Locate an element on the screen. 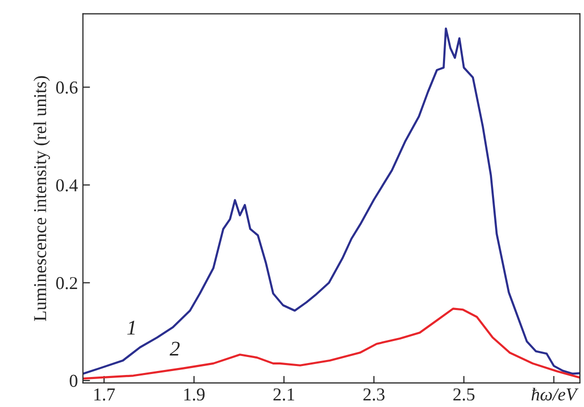 The width and height of the screenshot is (584, 407). series-label: 2 is located at coordinates (175, 349).